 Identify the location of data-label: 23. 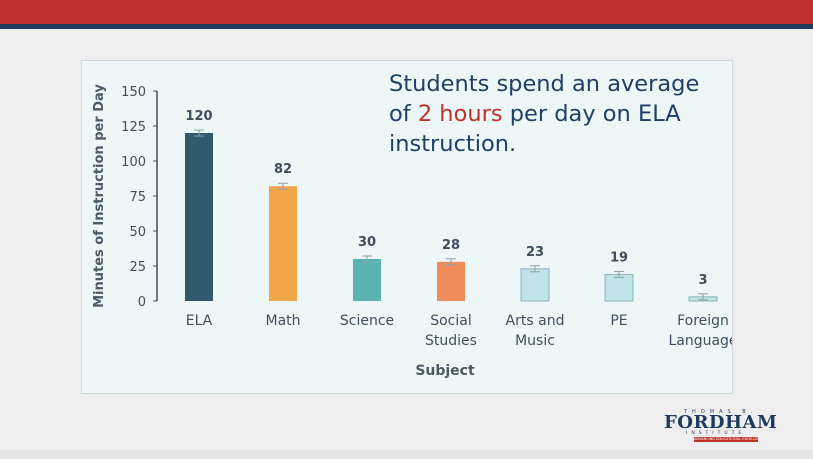
(535, 252).